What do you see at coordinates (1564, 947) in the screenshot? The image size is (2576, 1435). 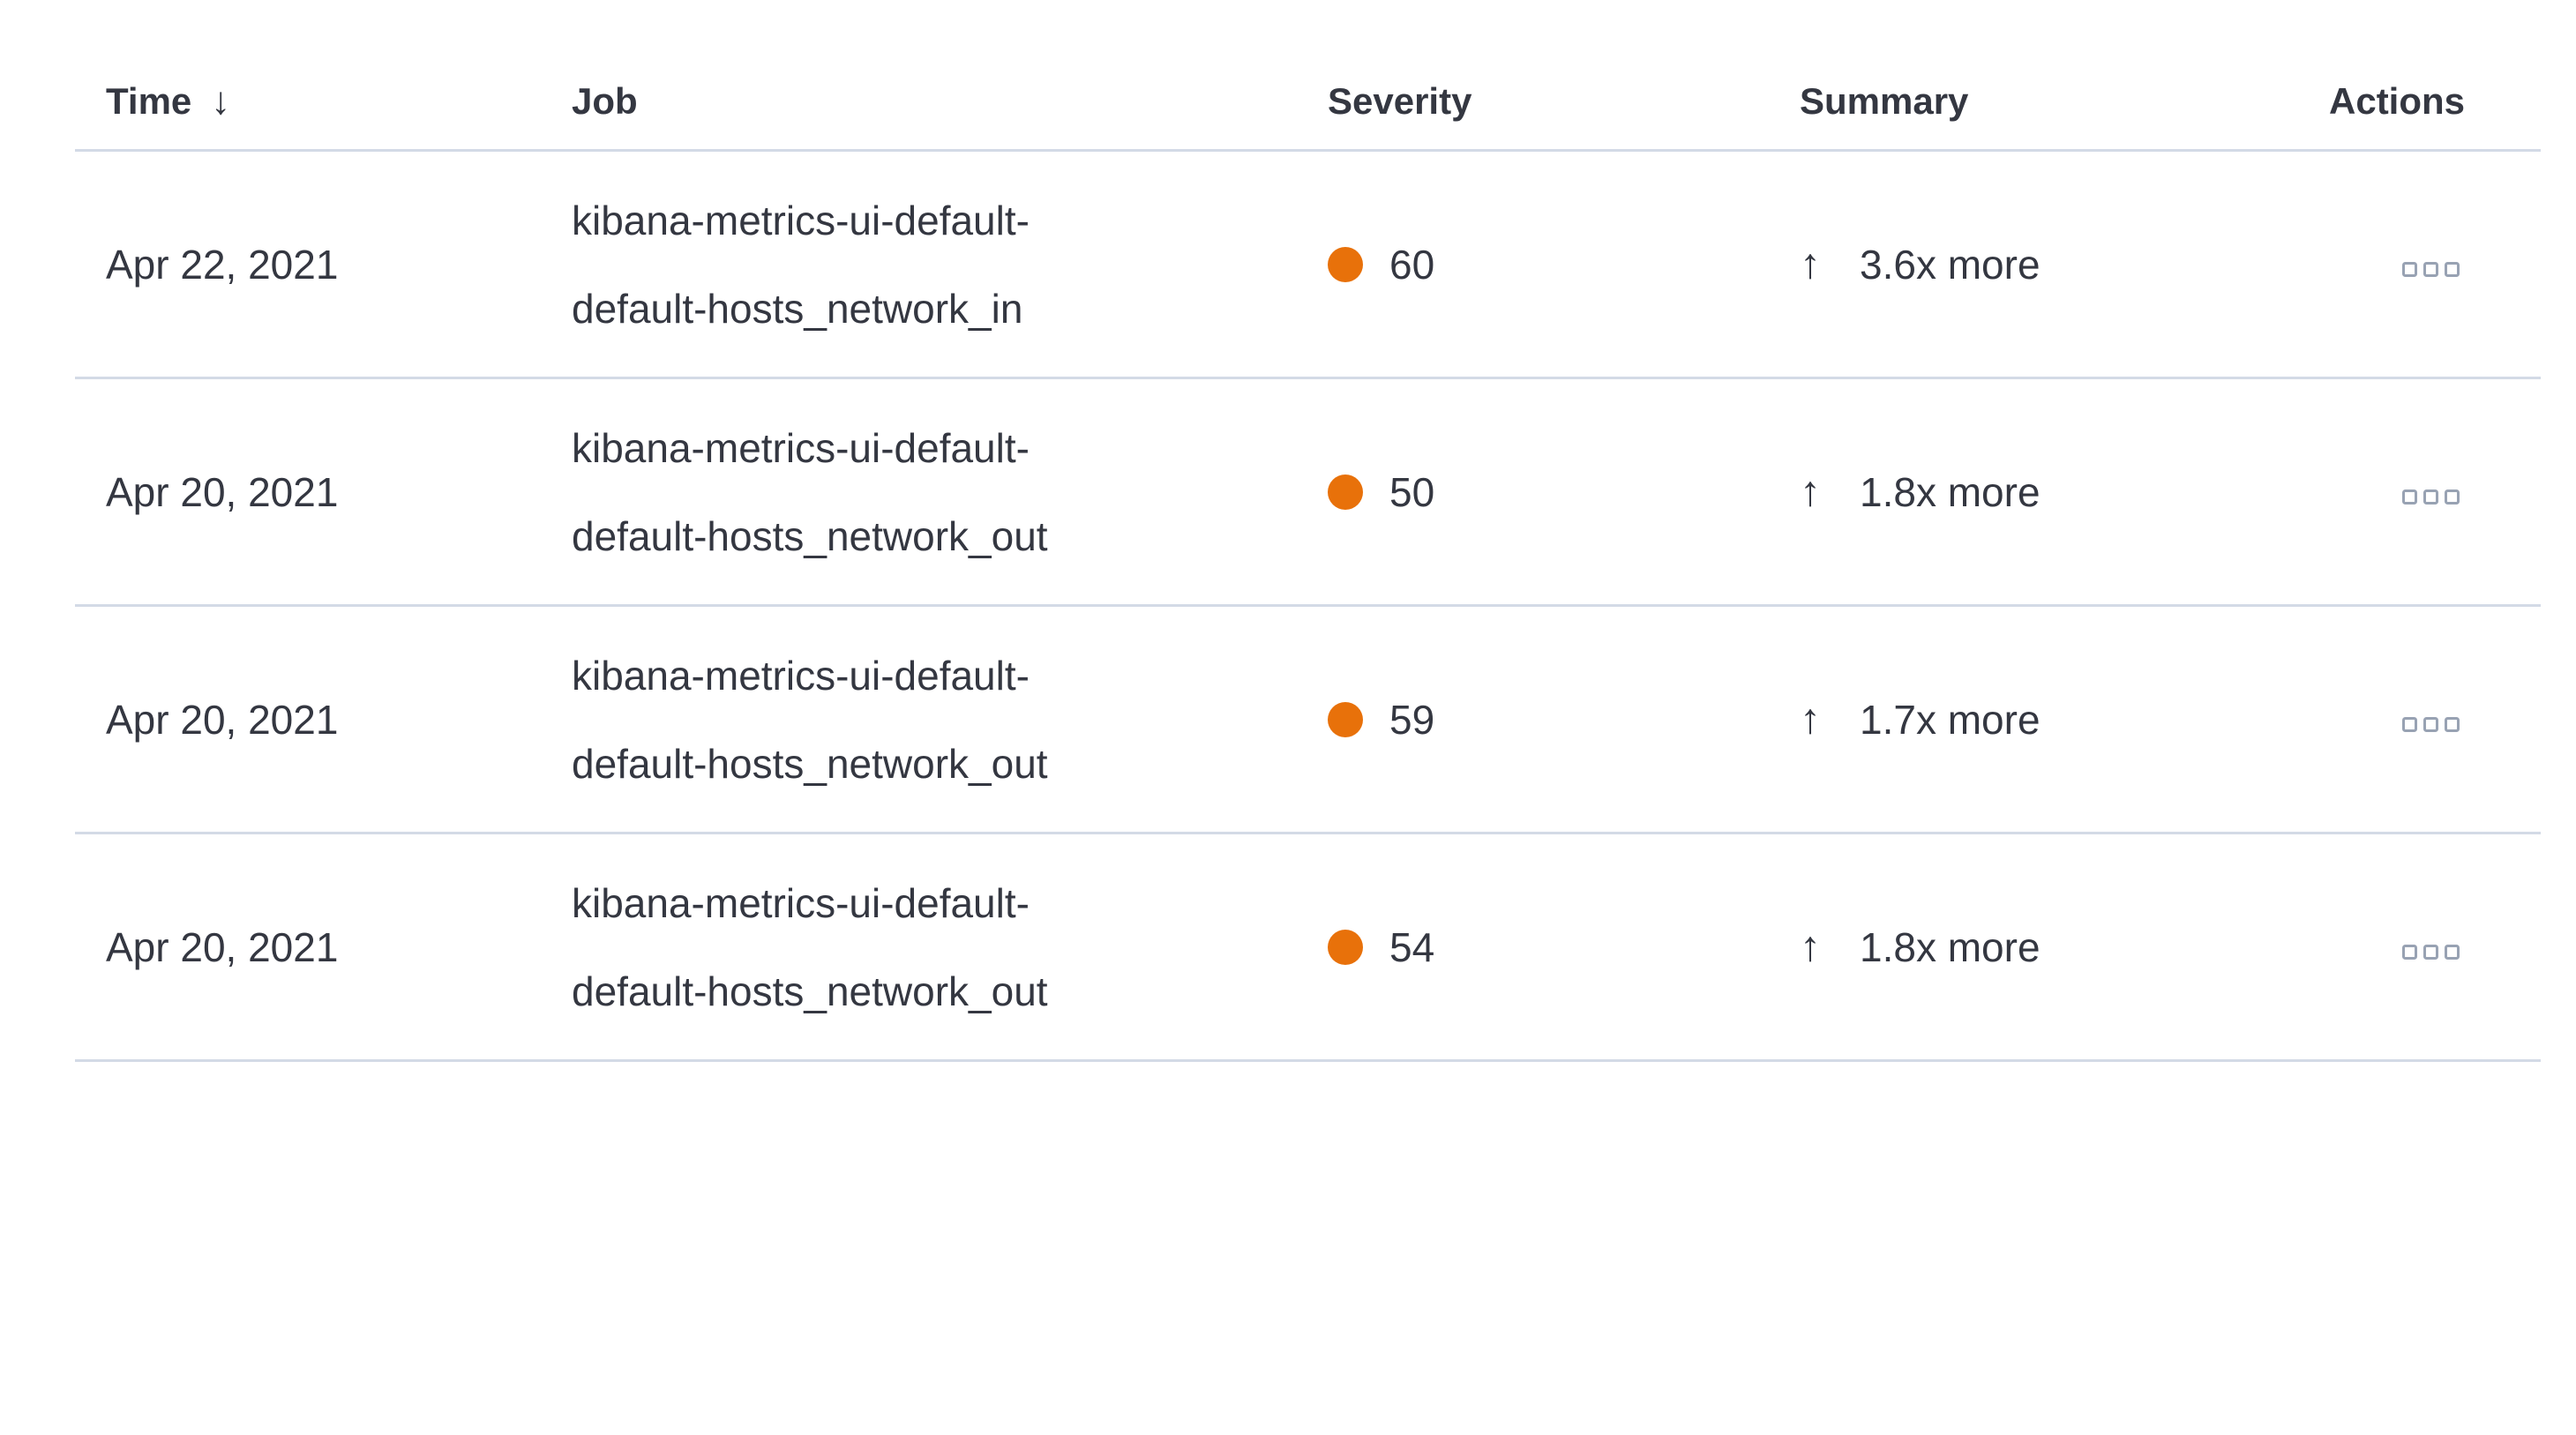 I see `severity-cell: 54` at bounding box center [1564, 947].